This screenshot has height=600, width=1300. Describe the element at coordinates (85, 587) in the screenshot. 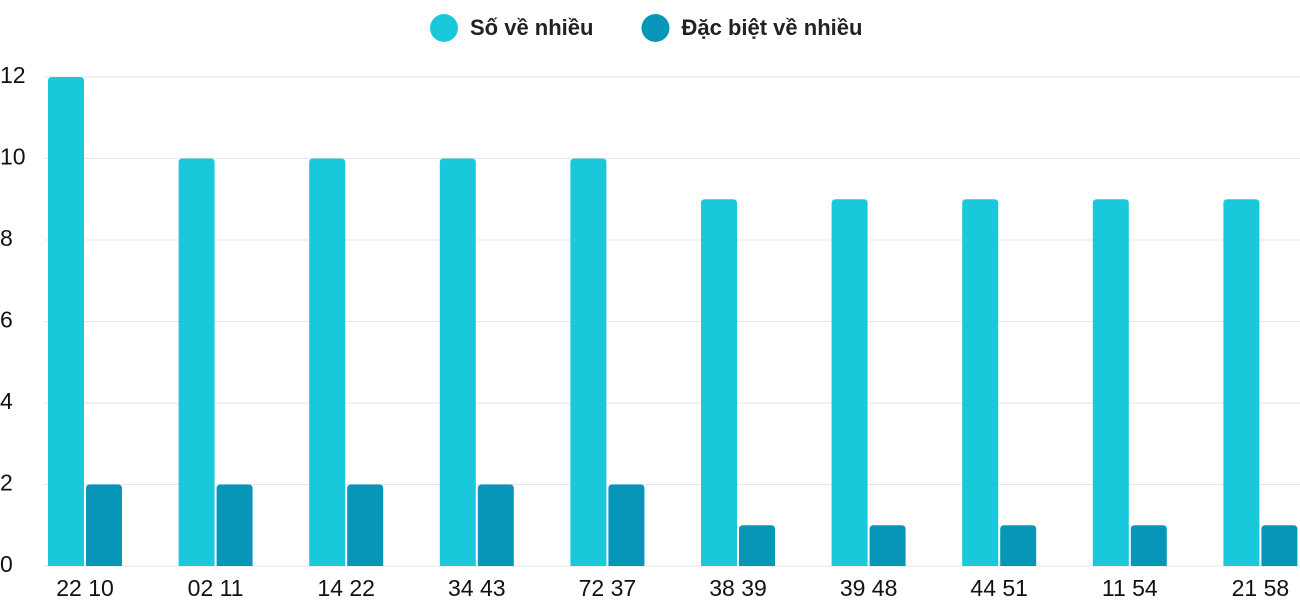

I see `x-tick-label: 22 10` at that location.